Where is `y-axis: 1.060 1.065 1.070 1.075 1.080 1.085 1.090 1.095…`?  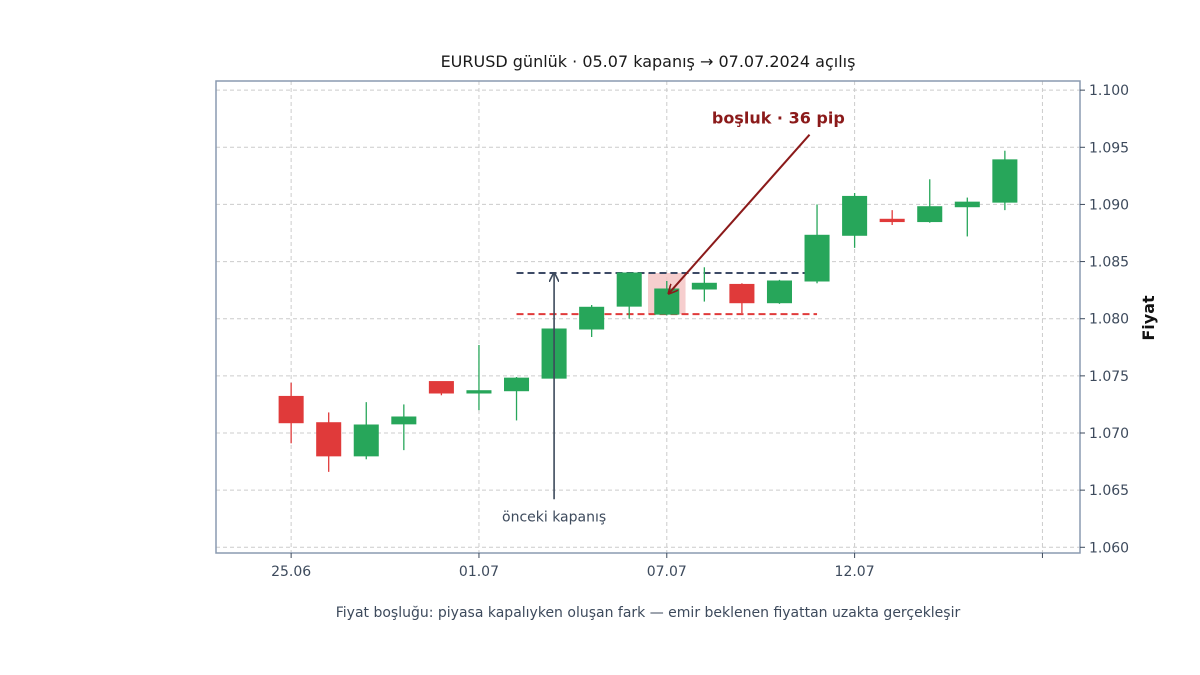 y-axis: 1.060 1.065 1.070 1.075 1.080 1.085 1.090 1.095… is located at coordinates (1104, 319).